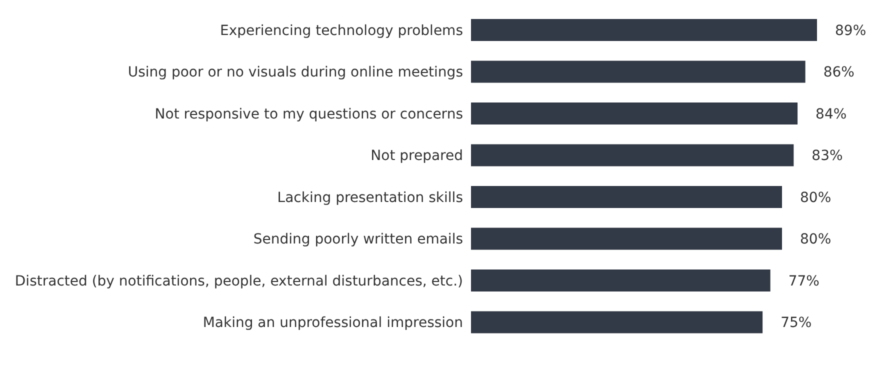  What do you see at coordinates (827, 156) in the screenshot?
I see `data-label: 83%` at bounding box center [827, 156].